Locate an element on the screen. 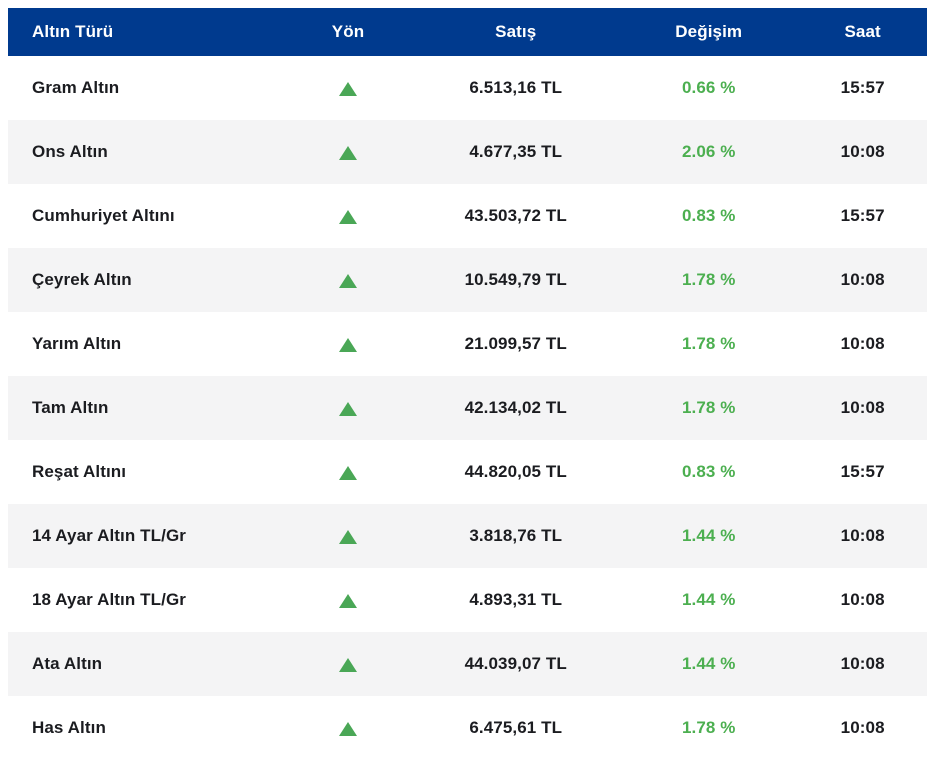 Image resolution: width=935 pixels, height=781 pixels. gold-type-cell: Gram Altın is located at coordinates (76, 87).